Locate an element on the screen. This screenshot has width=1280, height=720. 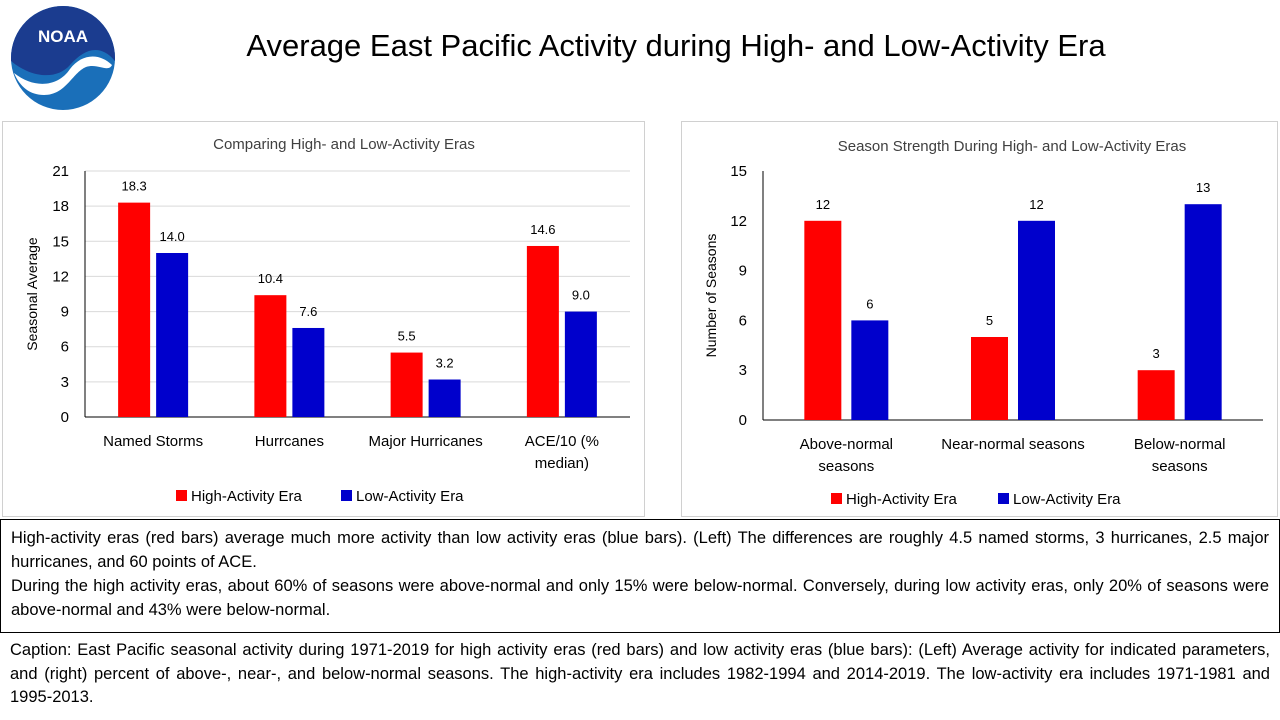
data-label: 13 is located at coordinates (1203, 187).